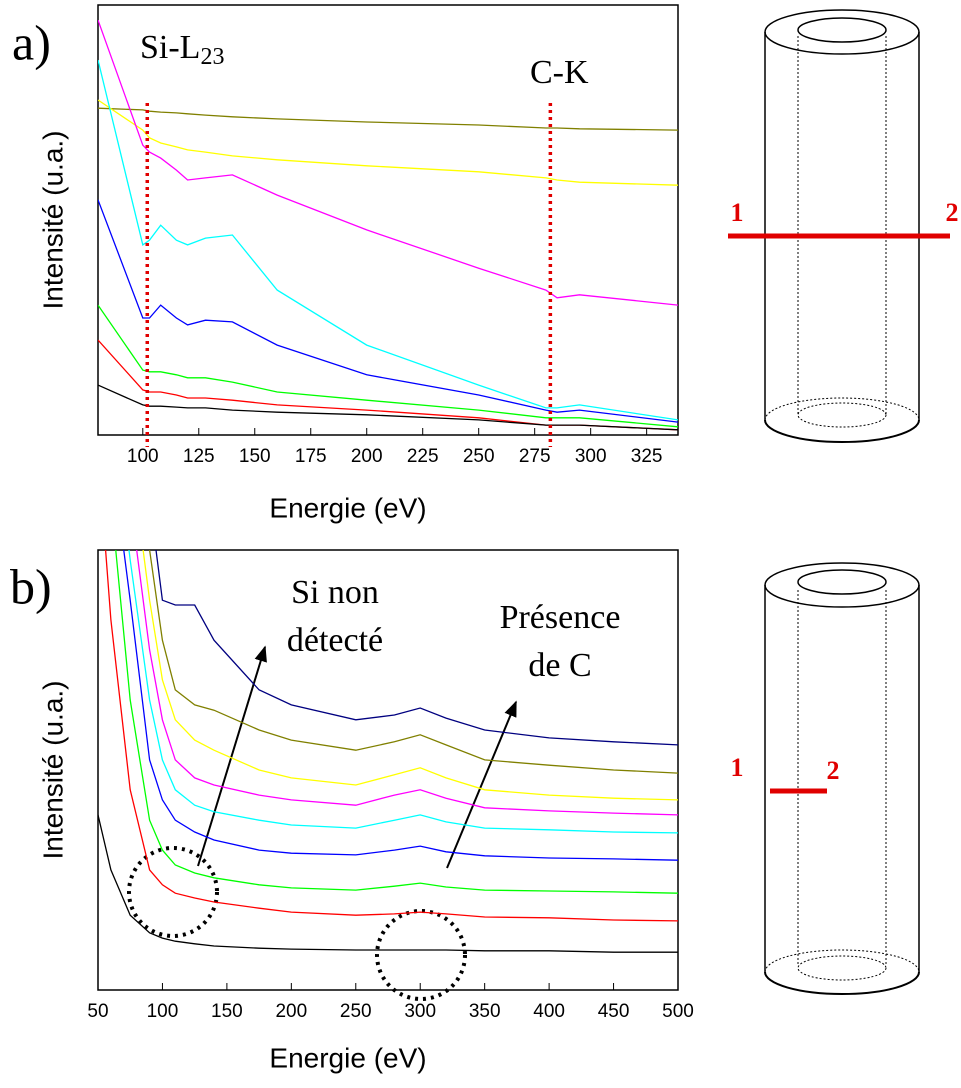 Image resolution: width=961 pixels, height=1088 pixels. I want to click on panel-label: a), so click(31, 42).